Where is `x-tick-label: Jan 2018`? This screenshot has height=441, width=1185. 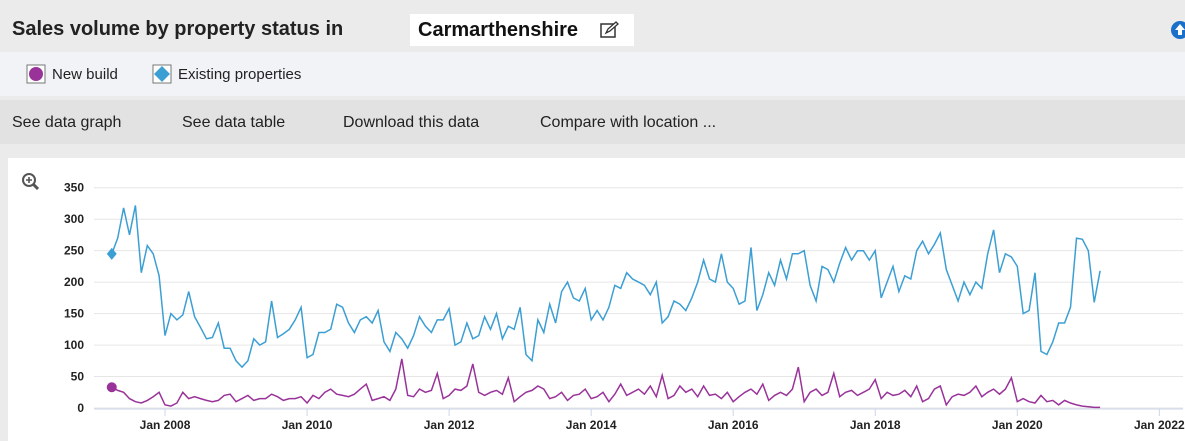 x-tick-label: Jan 2018 is located at coordinates (875, 425).